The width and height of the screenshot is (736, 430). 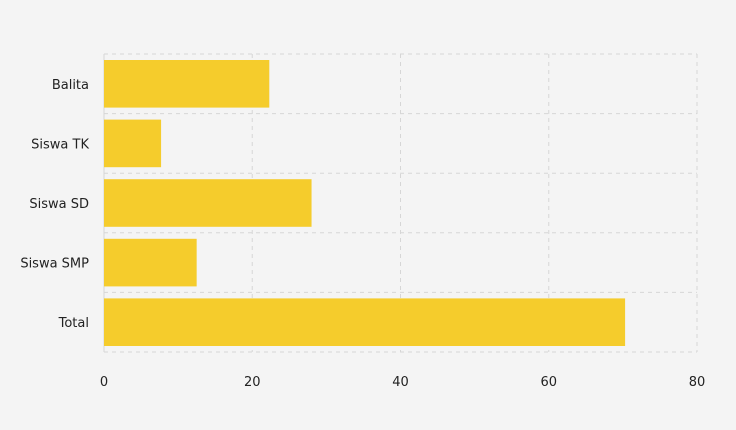 I want to click on x-tick-labels: 0 20 40 60 80, so click(x=402, y=382).